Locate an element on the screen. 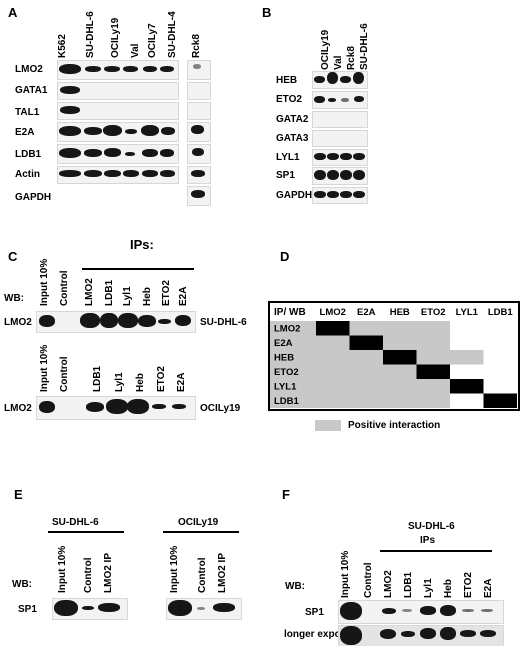 The width and height of the screenshot is (520, 646). matrix-row-label: LYL1 is located at coordinates (285, 387).